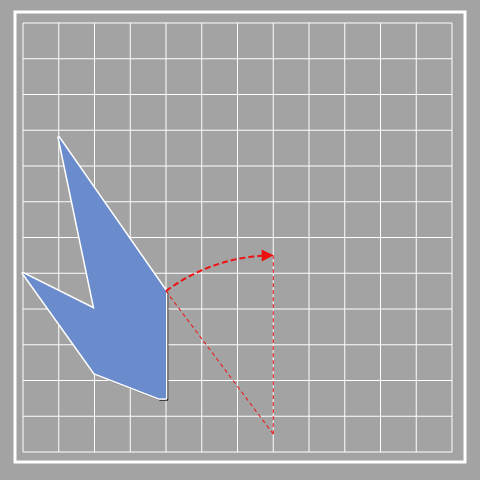 The image size is (480, 480). I want to click on rotation-indicator, so click(219, 342).